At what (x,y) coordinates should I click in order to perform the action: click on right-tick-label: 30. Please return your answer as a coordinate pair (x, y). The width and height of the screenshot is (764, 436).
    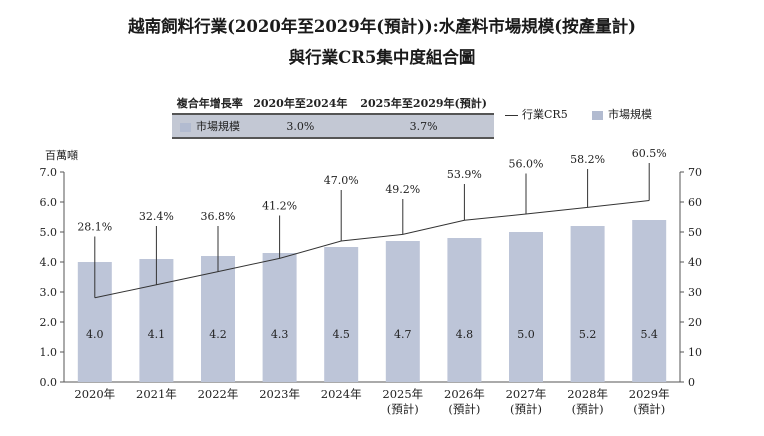
    Looking at the image, I should click on (695, 292).